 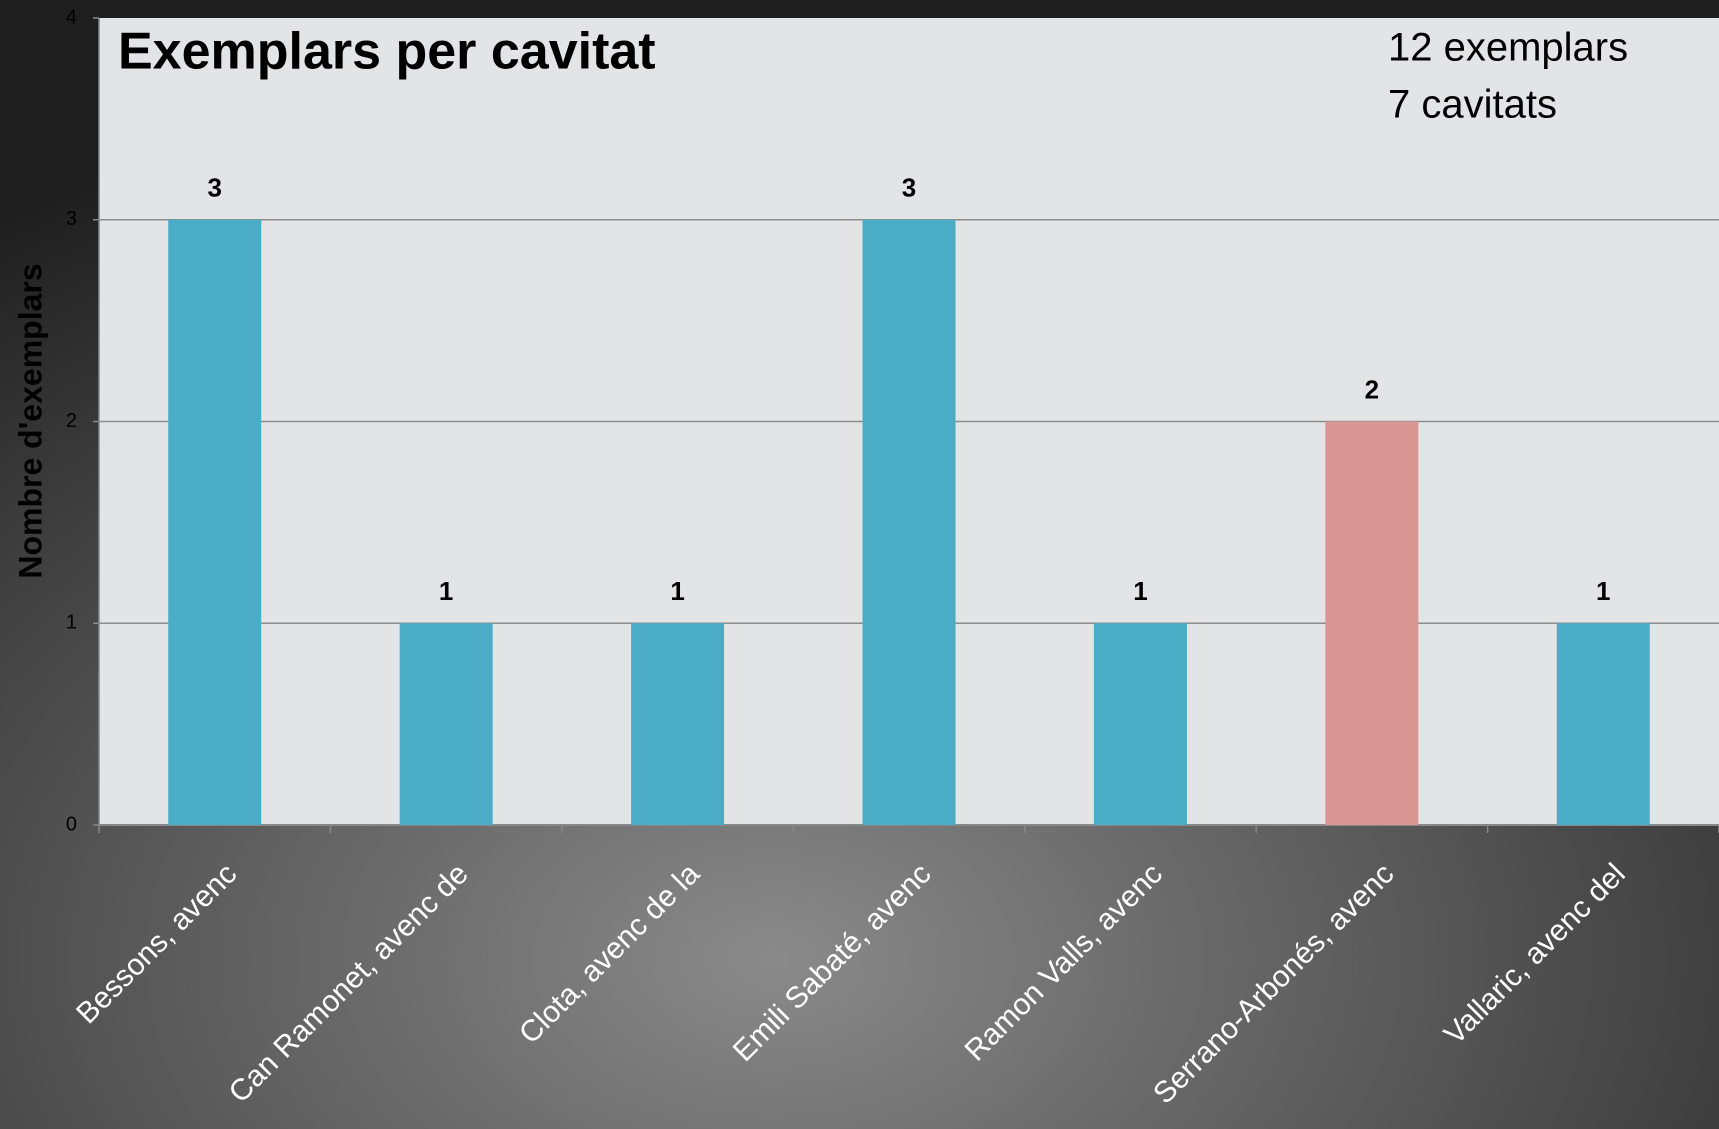 What do you see at coordinates (30, 420) in the screenshot?
I see `y-axis-label: Nombre d'exemplars` at bounding box center [30, 420].